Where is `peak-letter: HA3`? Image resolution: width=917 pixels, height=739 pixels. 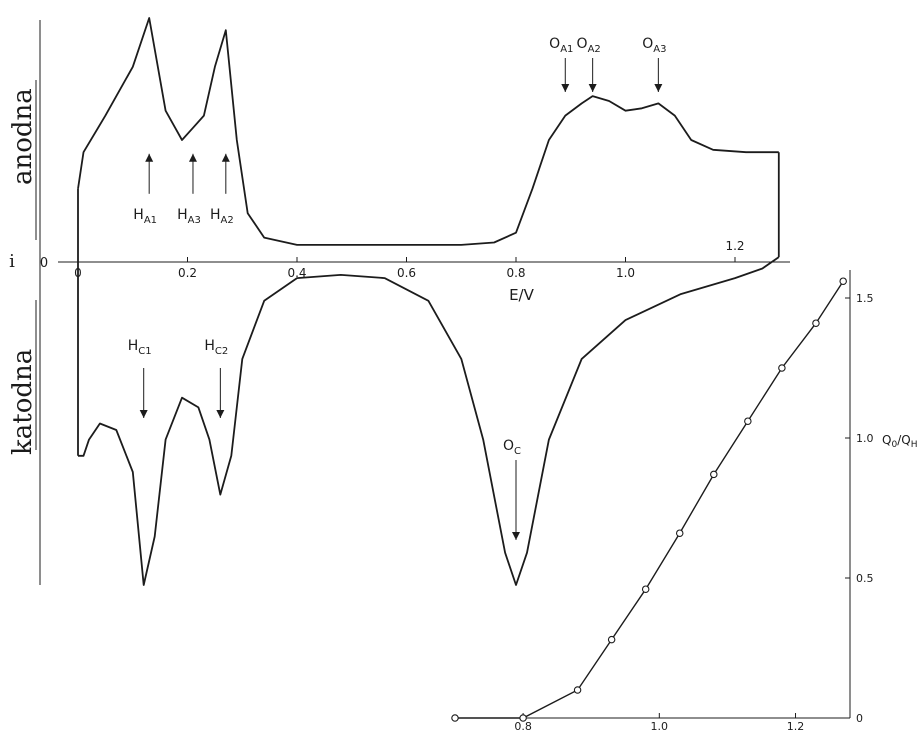
peak-letter: HA3 is located at coordinates (189, 216).